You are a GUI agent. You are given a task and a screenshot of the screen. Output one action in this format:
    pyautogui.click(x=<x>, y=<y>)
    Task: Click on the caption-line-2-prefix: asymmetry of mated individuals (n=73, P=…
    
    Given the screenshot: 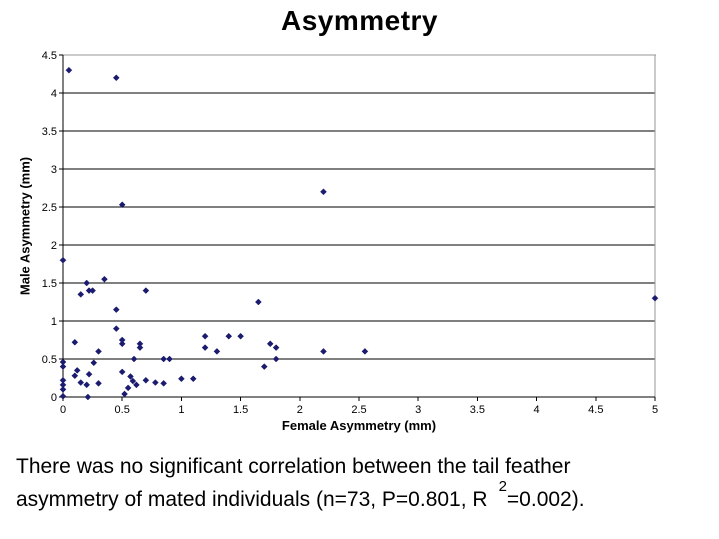 What is the action you would take?
    pyautogui.click(x=252, y=499)
    